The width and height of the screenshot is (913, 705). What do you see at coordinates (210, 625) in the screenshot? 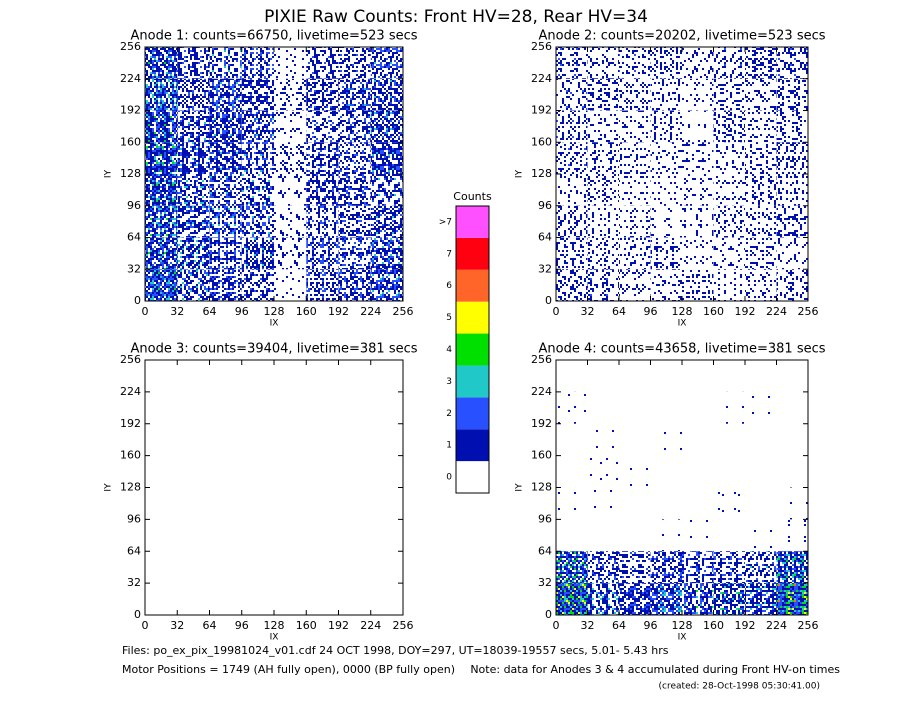
I see `x-tick-label: 64` at bounding box center [210, 625].